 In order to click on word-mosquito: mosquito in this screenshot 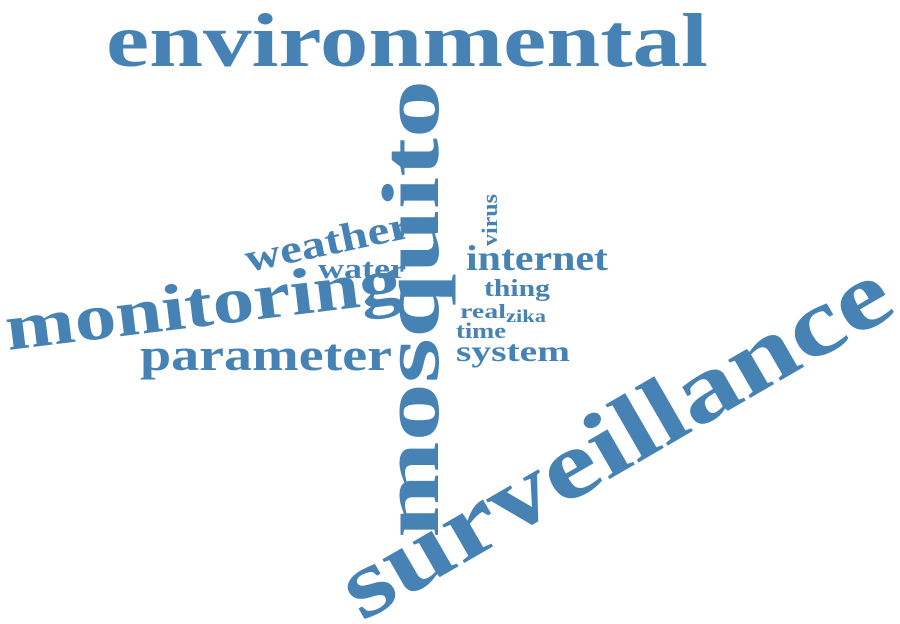, I will do `click(410, 309)`.